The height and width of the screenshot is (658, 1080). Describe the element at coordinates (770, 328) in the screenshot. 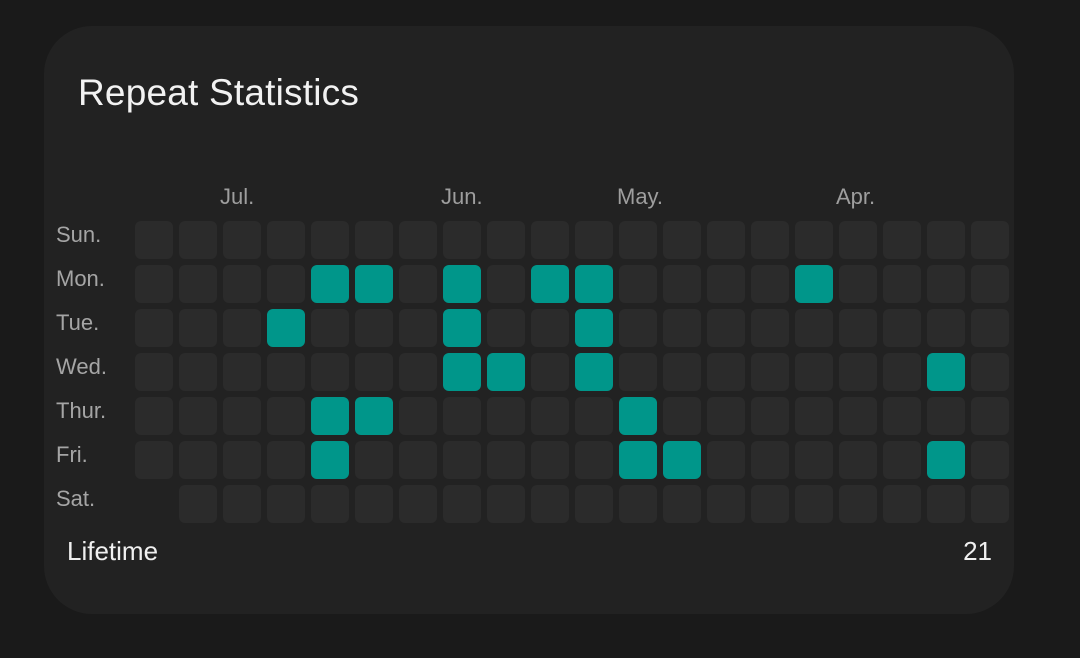

I see `heatmap-cell-tue-w14` at that location.